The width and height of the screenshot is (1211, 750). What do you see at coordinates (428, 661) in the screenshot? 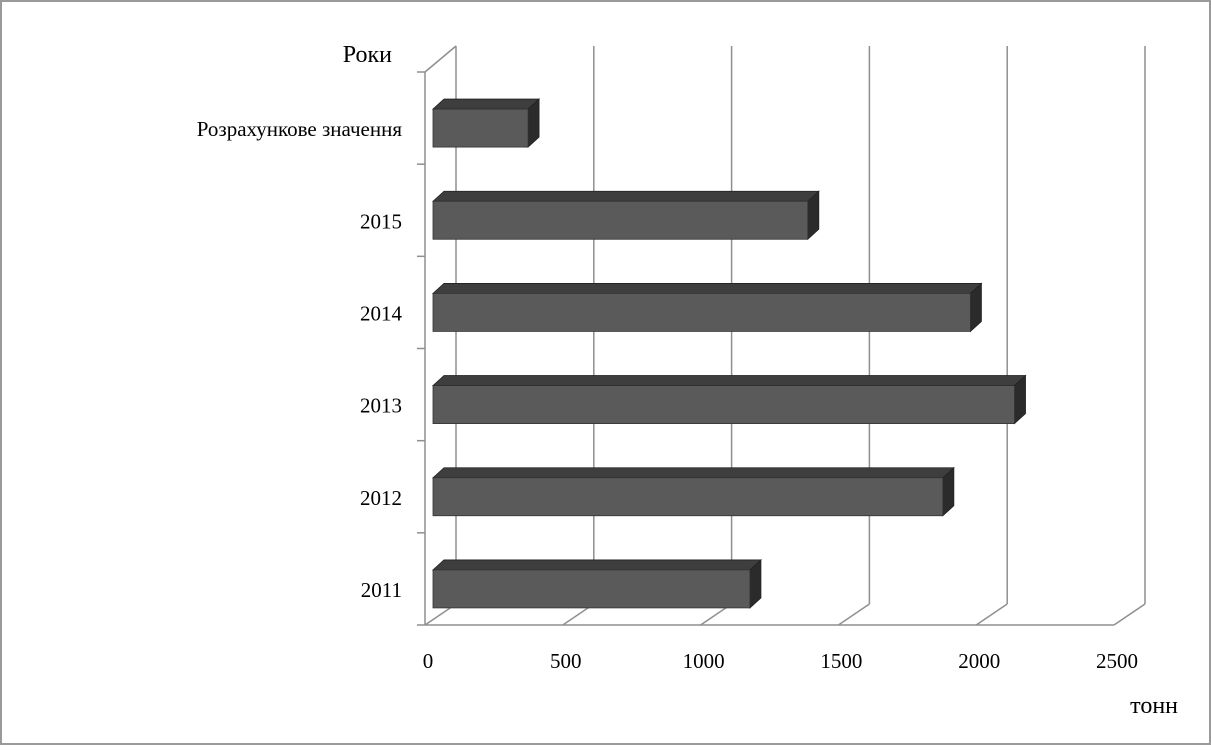
I see `x-tick-label: 0` at bounding box center [428, 661].